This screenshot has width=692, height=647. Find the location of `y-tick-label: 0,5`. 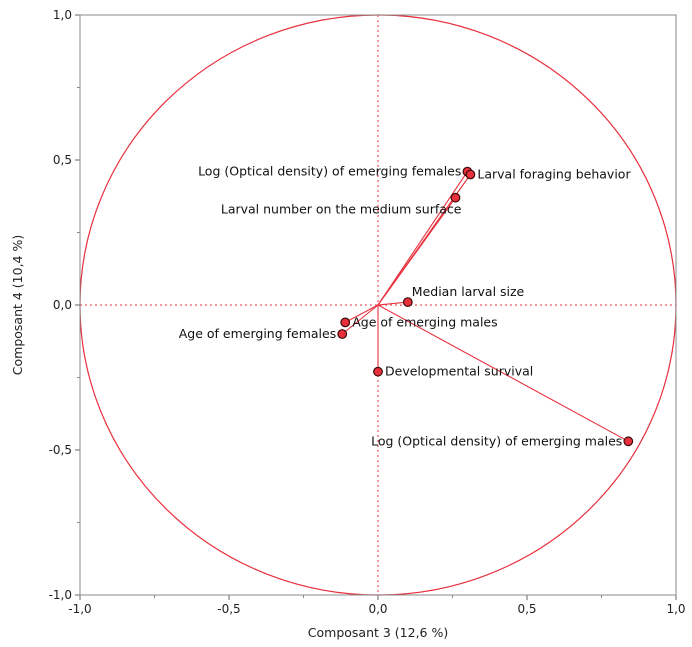

y-tick-label: 0,5 is located at coordinates (62, 160).